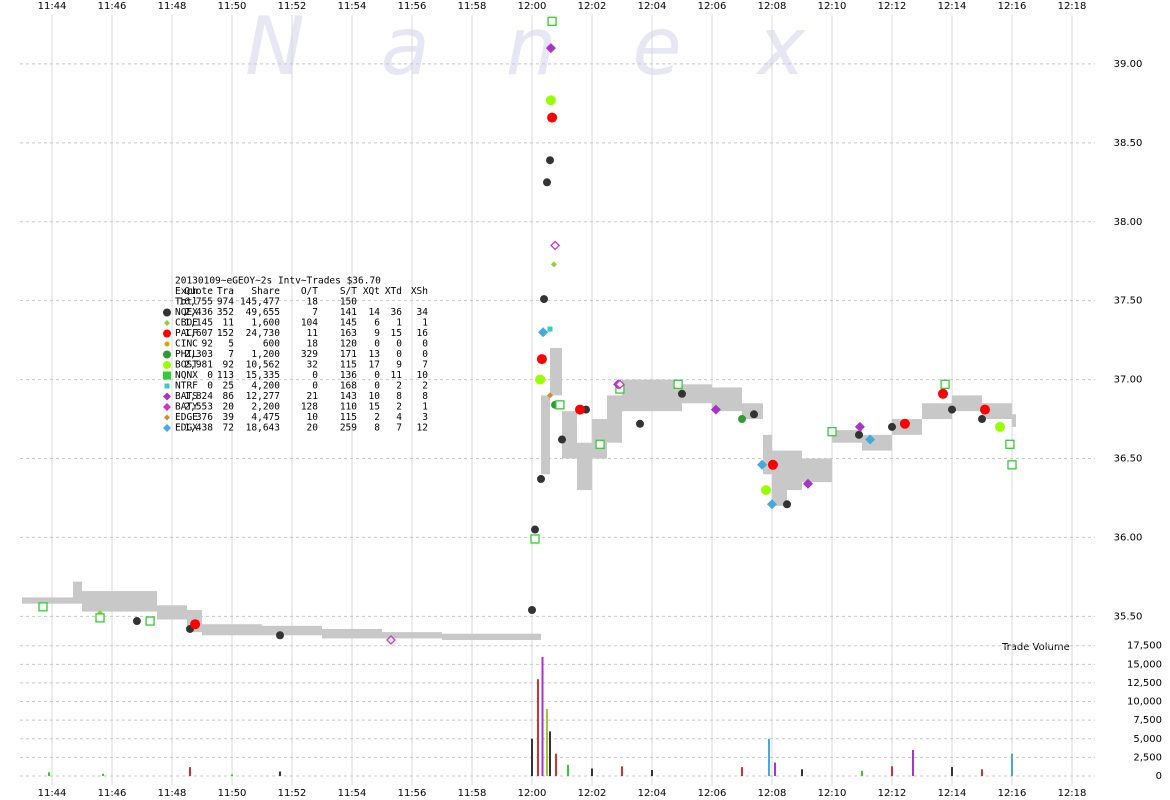 The image size is (1170, 800). I want to click on legend-cell: 10, so click(423, 375).